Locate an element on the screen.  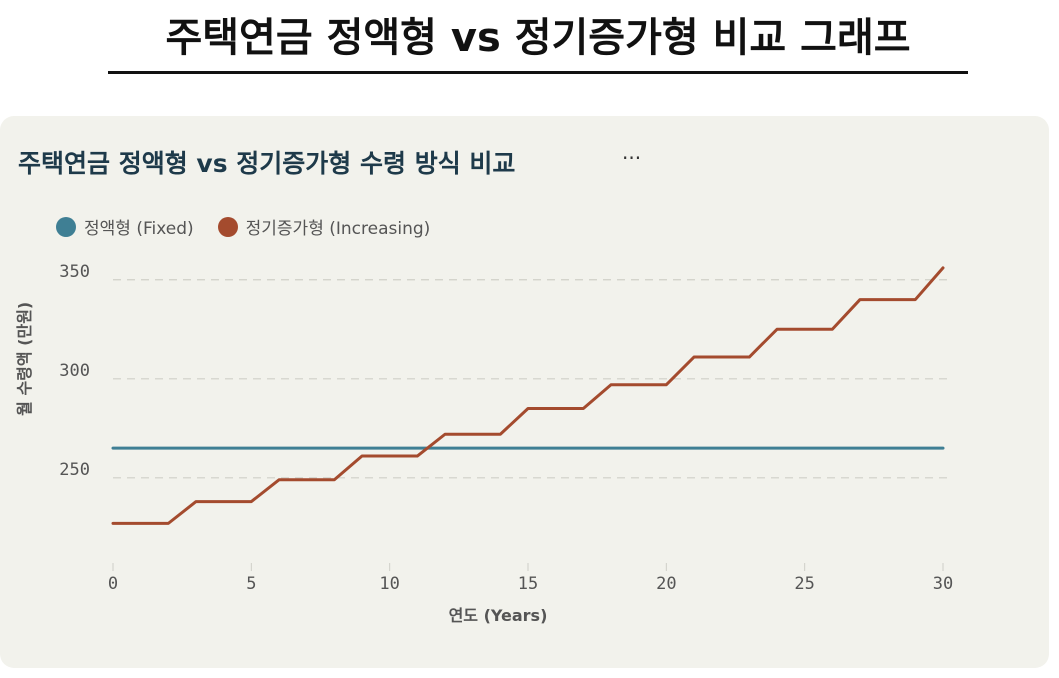
x-axis-label: 연도 (Years) is located at coordinates (498, 615).